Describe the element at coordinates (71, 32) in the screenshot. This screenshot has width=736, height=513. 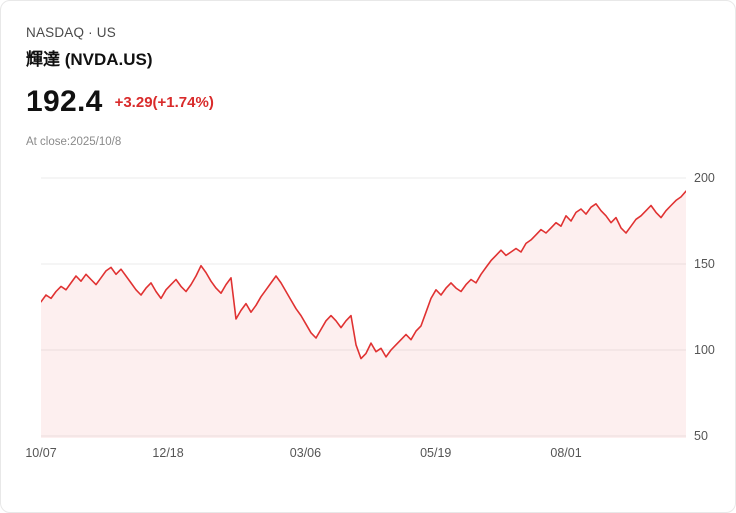
I see `exchange-label: NASDAQ · US` at that location.